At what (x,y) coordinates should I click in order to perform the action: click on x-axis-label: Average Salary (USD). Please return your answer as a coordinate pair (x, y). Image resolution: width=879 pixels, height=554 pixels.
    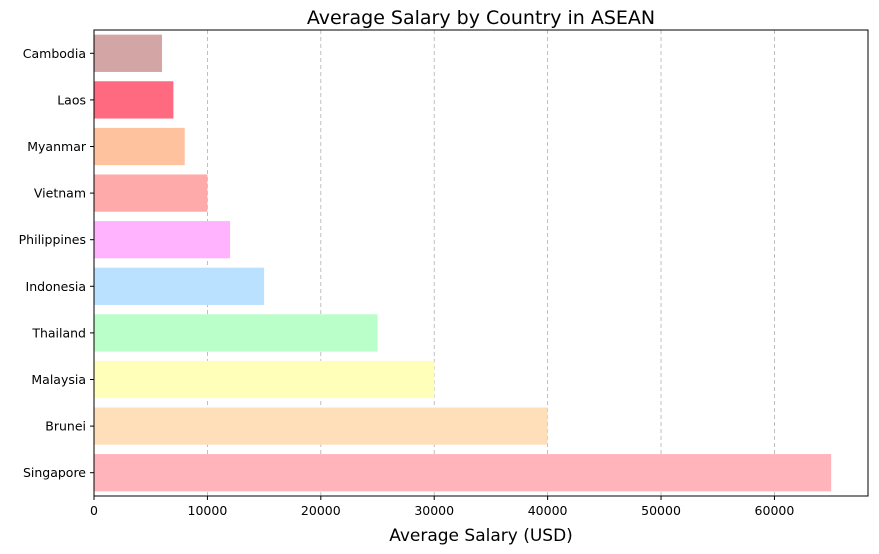
    Looking at the image, I should click on (481, 536).